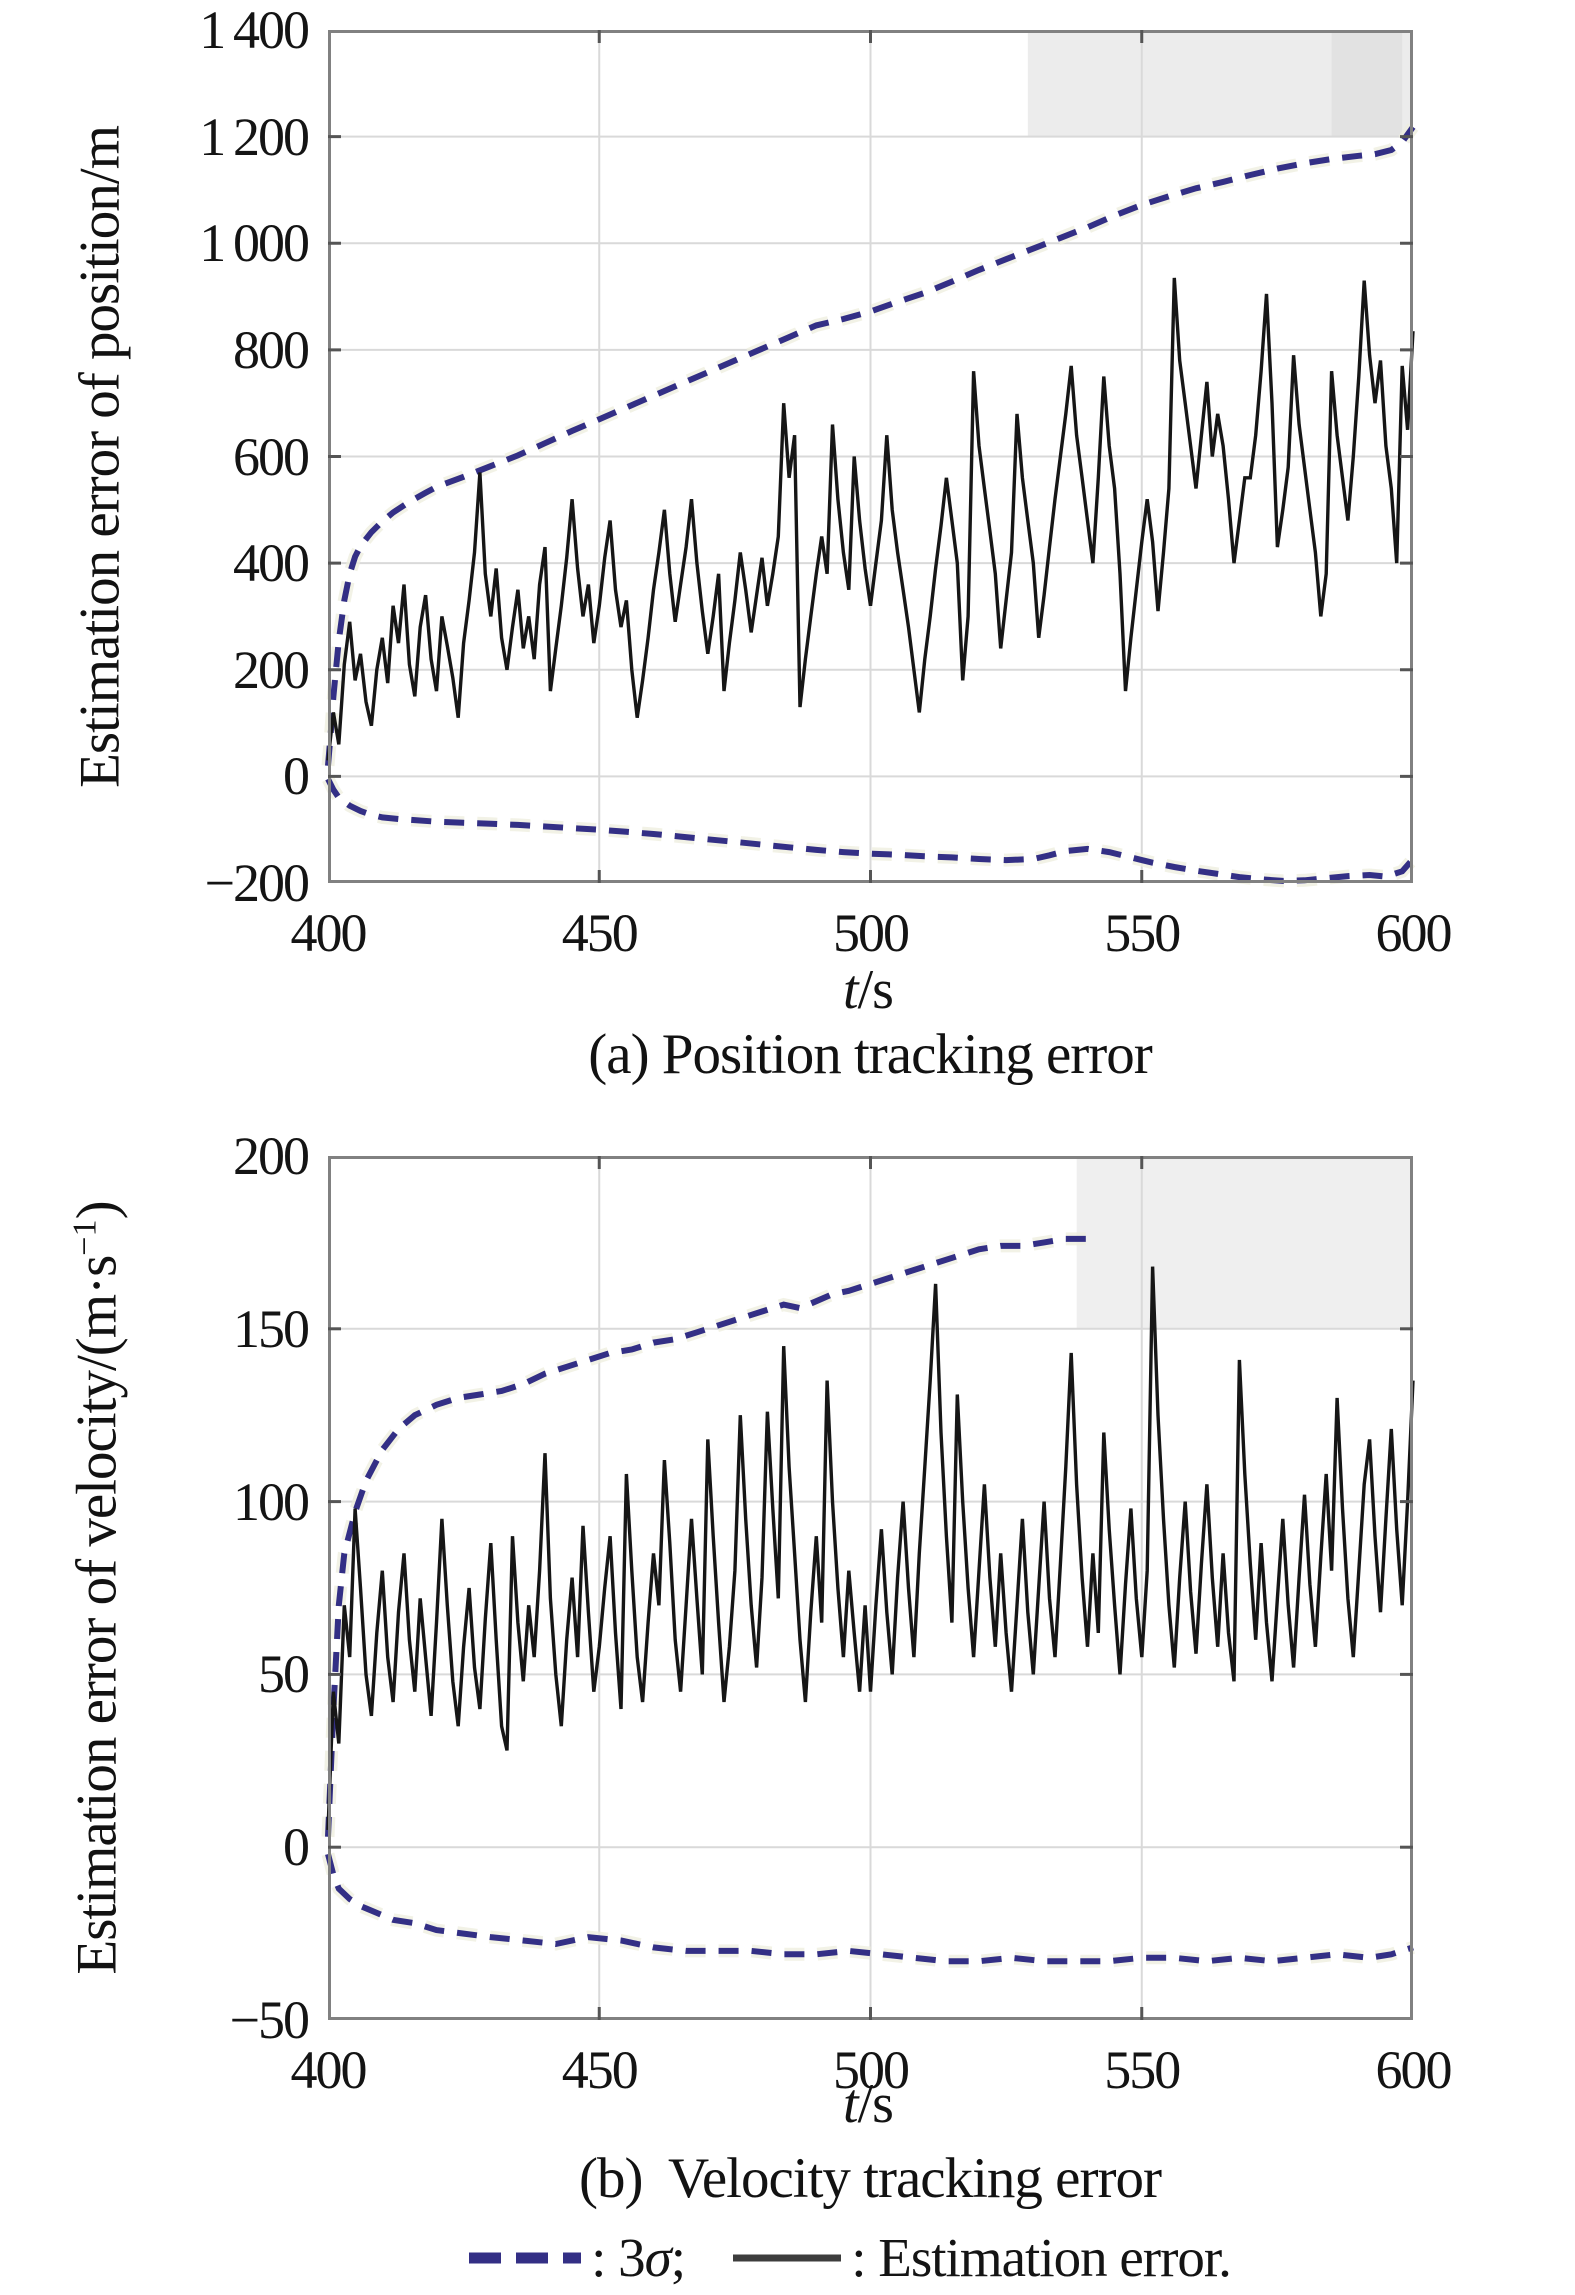 Image resolution: width=1575 pixels, height=2295 pixels. I want to click on chart-a-x-axis-label-italic: t, so click(851, 990).